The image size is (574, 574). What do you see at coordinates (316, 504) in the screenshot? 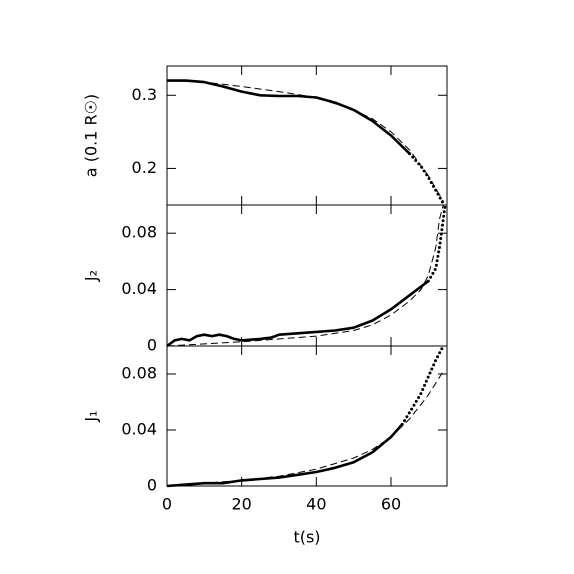
I see `x-tick-label: 40` at bounding box center [316, 504].